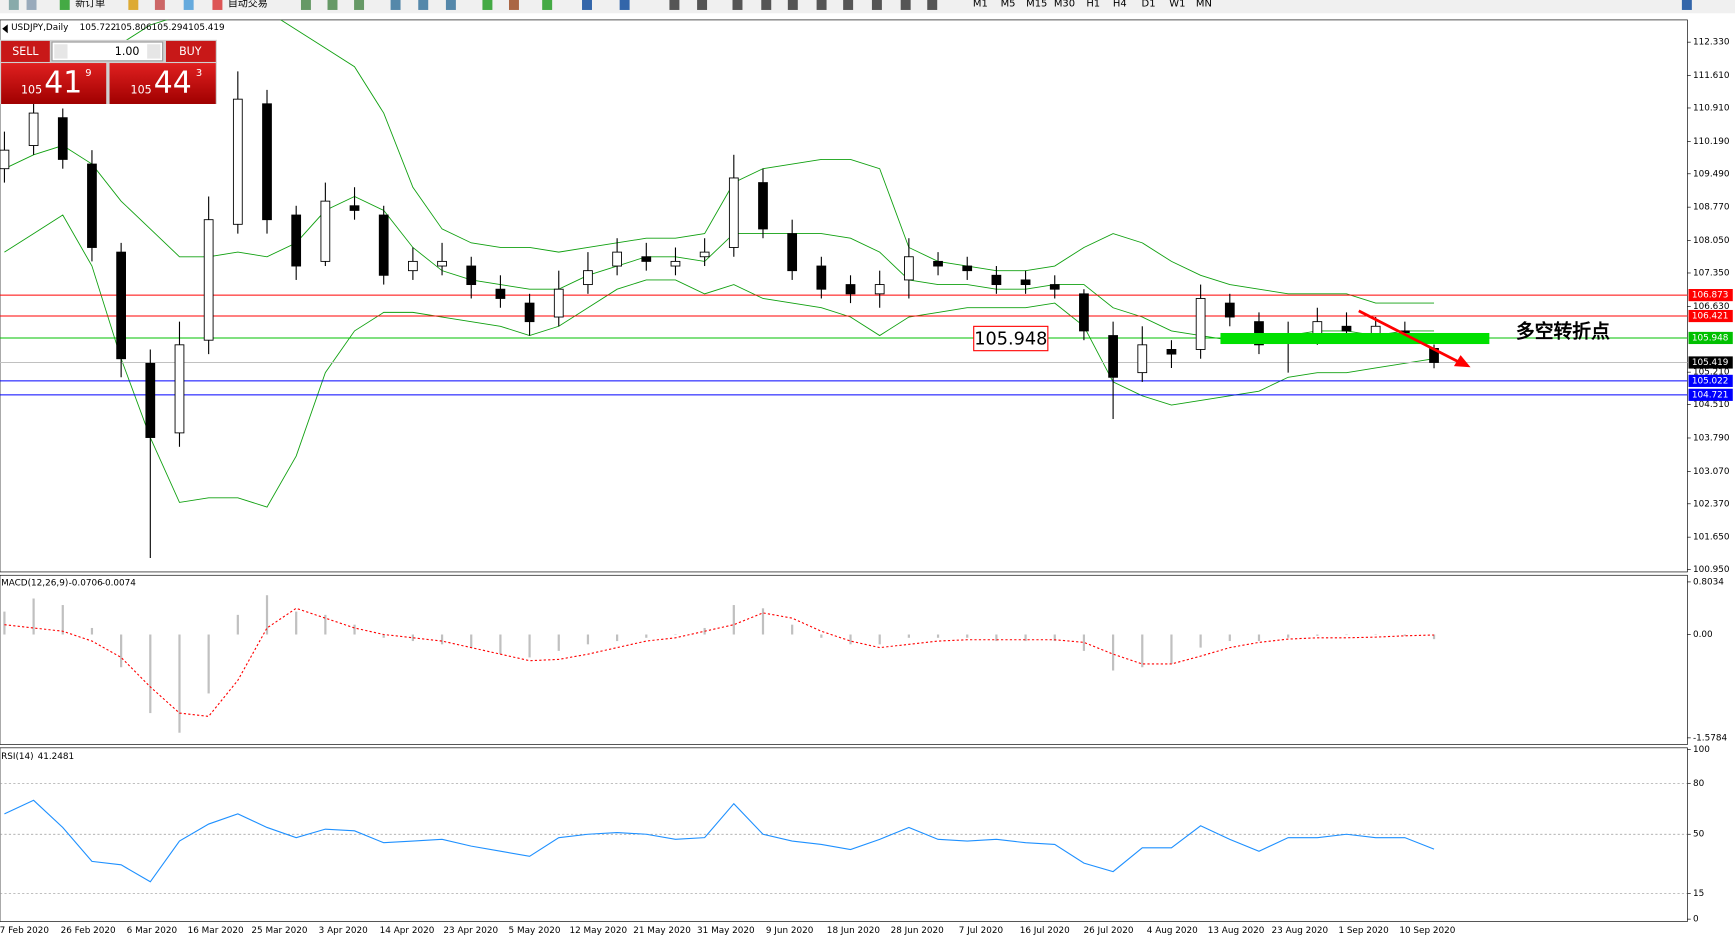 The height and width of the screenshot is (937, 1735). What do you see at coordinates (1710, 363) in the screenshot?
I see `level-tag-label: 105.419` at bounding box center [1710, 363].